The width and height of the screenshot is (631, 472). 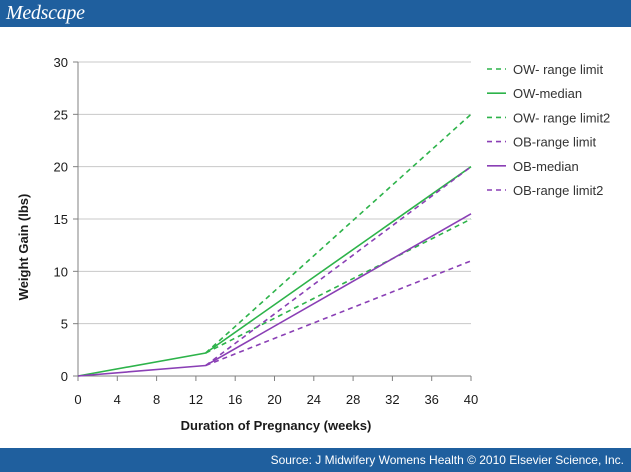 I want to click on y-tick-label-20: 20, so click(x=61, y=167).